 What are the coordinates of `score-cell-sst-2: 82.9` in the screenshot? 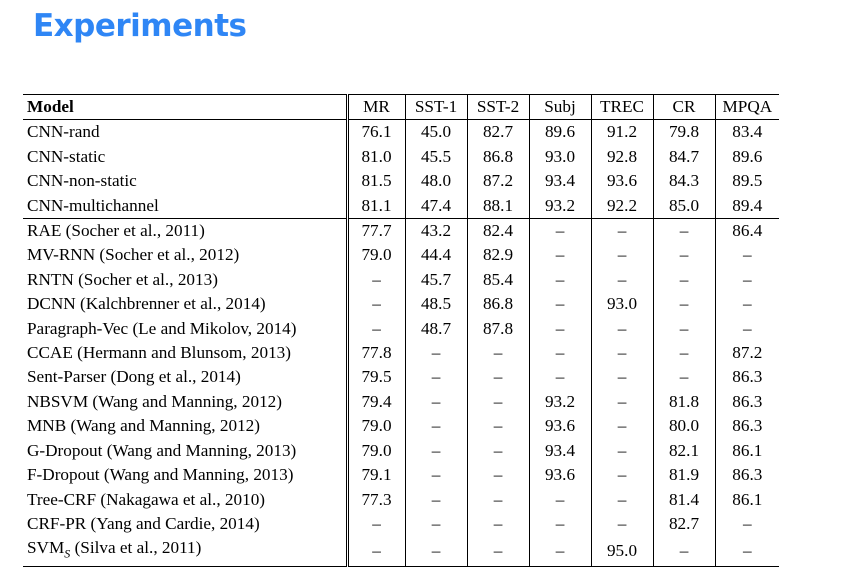 It's located at (497, 255).